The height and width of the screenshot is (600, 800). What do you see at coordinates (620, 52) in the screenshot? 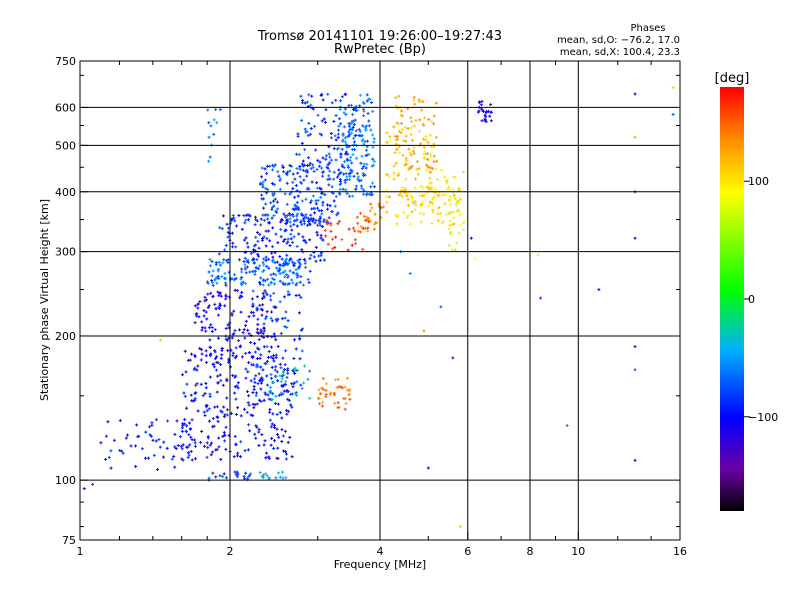
I see `phase-stats-x-mode: mean, sd,X: 100.4, 23.3` at bounding box center [620, 52].